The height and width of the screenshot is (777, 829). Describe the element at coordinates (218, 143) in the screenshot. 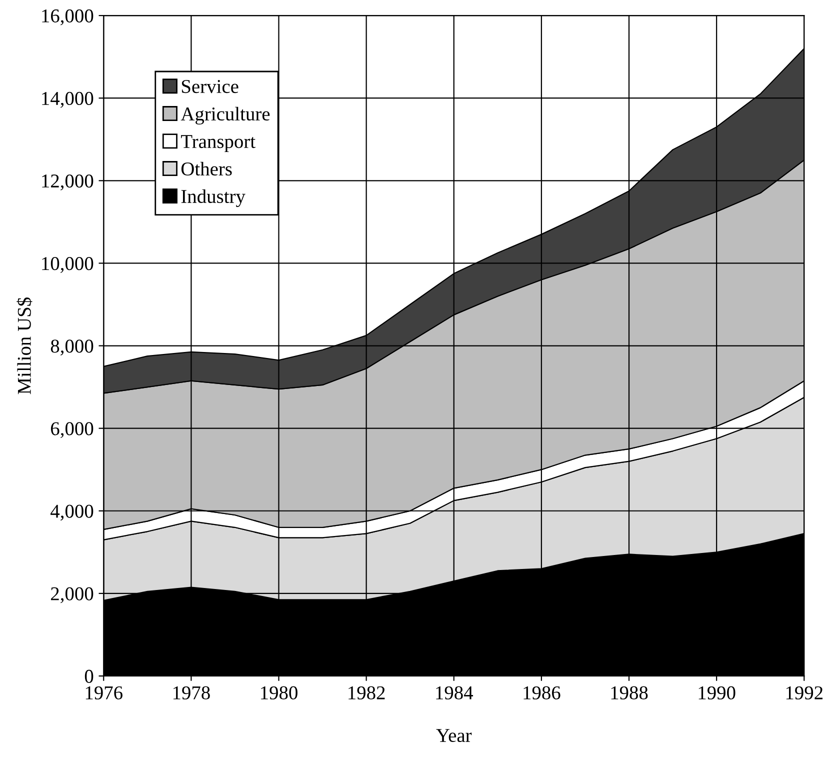

I see `legend-label: Transport` at that location.